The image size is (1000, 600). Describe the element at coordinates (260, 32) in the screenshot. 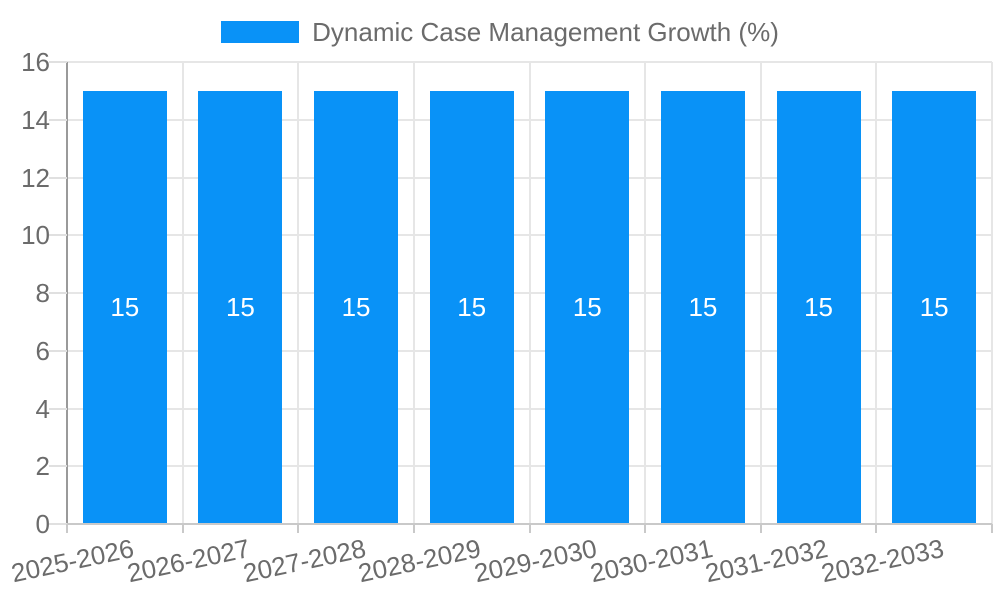

I see `legend-swatch` at that location.